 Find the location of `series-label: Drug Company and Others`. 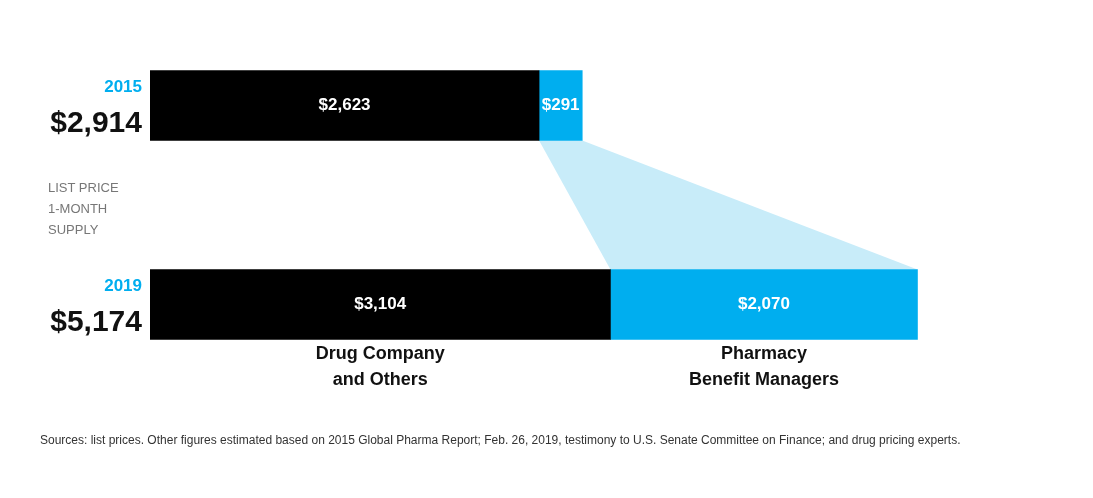

series-label: Drug Company and Others is located at coordinates (380, 366).